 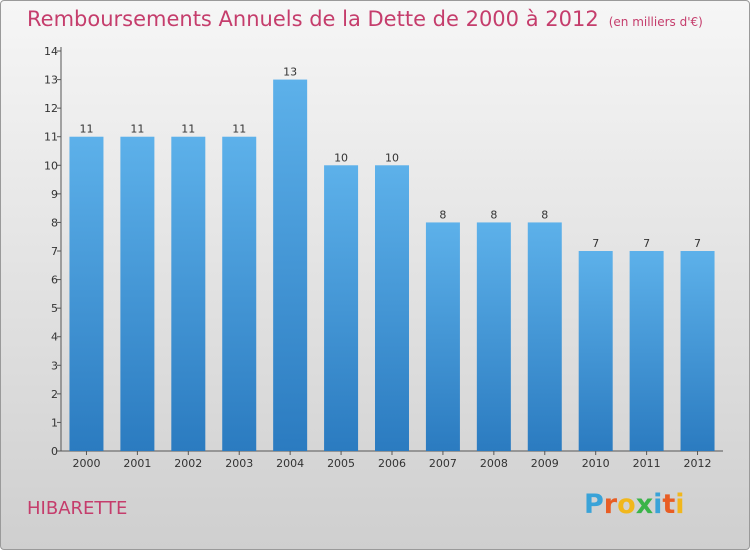 What do you see at coordinates (644, 504) in the screenshot?
I see `logo-letter: x` at bounding box center [644, 504].